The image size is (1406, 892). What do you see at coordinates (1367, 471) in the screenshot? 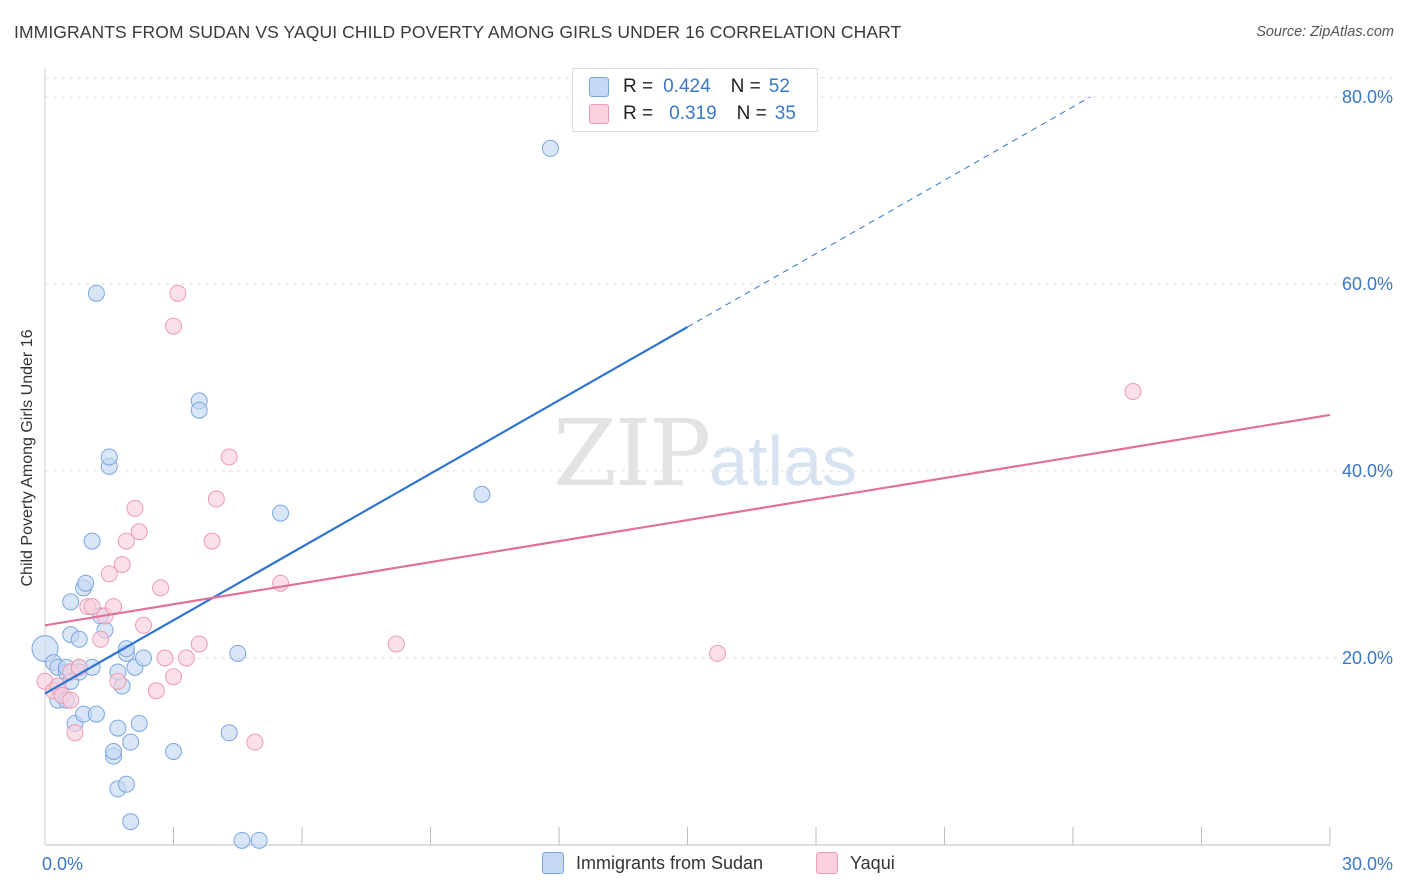
I see `y-tick-label: 40.0%` at bounding box center [1367, 471].